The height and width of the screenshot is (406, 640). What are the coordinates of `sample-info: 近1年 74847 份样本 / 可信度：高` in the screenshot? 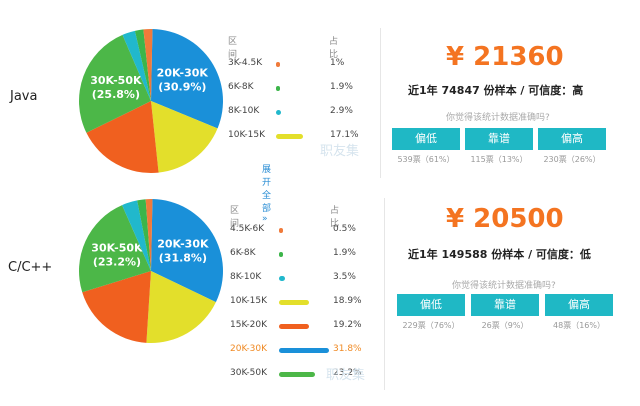 It's located at (496, 90).